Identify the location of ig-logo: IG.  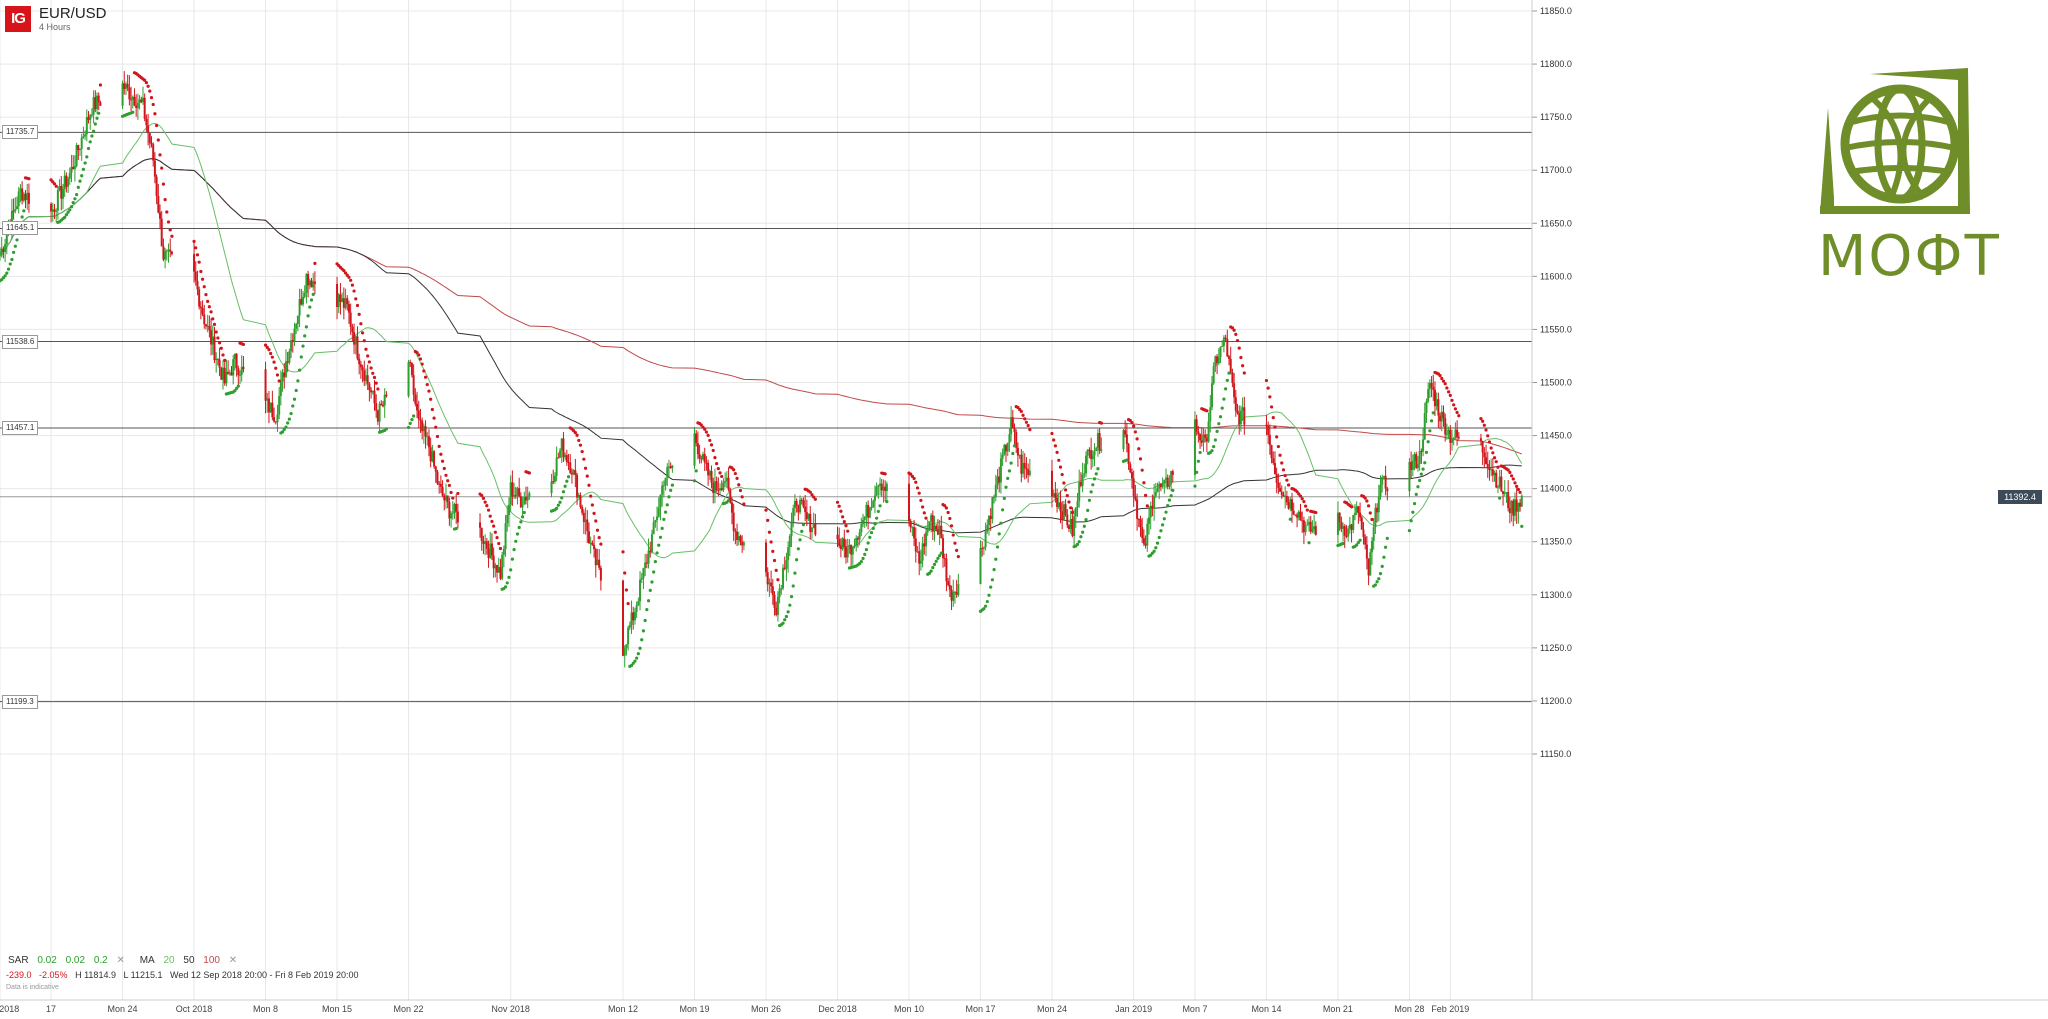
(18, 19).